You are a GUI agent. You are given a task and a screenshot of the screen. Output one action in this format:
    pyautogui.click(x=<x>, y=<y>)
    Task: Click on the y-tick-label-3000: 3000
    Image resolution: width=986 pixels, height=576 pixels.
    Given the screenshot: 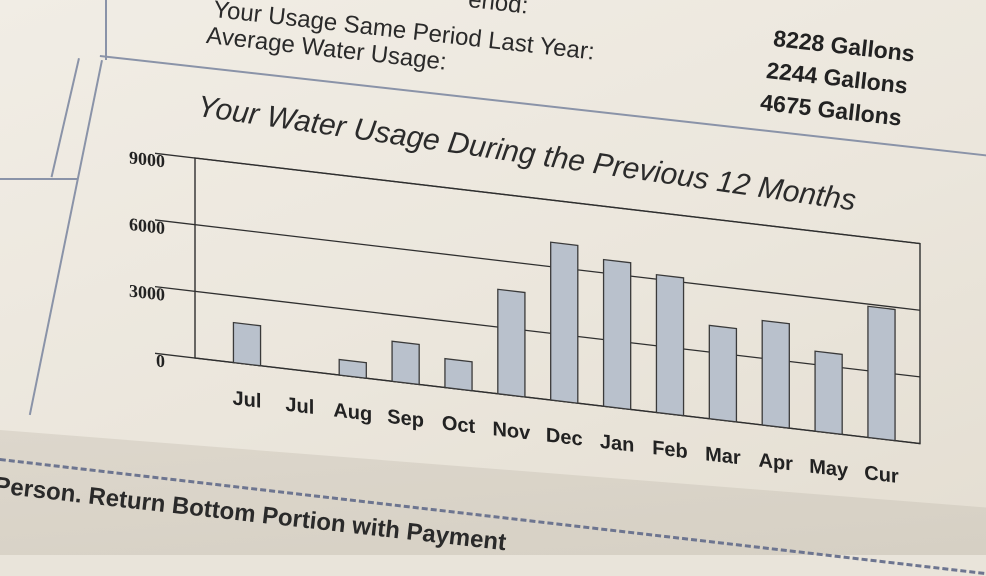 What is the action you would take?
    pyautogui.click(x=147, y=293)
    